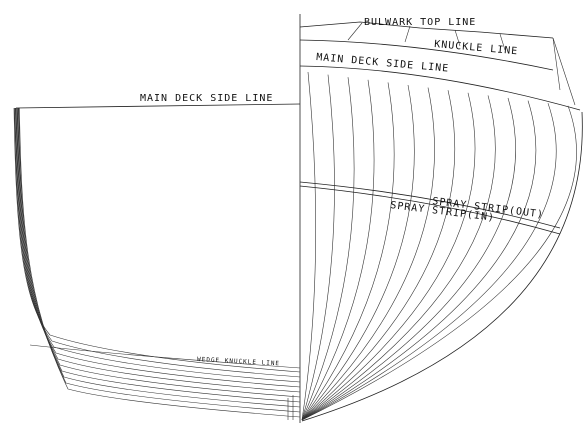  I want to click on main-deck-left-label: MAIN DECK SIDE LINE, so click(206, 98).